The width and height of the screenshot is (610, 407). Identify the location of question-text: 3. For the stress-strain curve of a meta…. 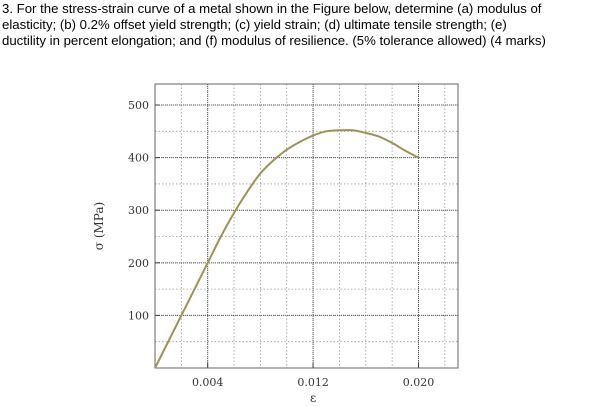
(305, 25).